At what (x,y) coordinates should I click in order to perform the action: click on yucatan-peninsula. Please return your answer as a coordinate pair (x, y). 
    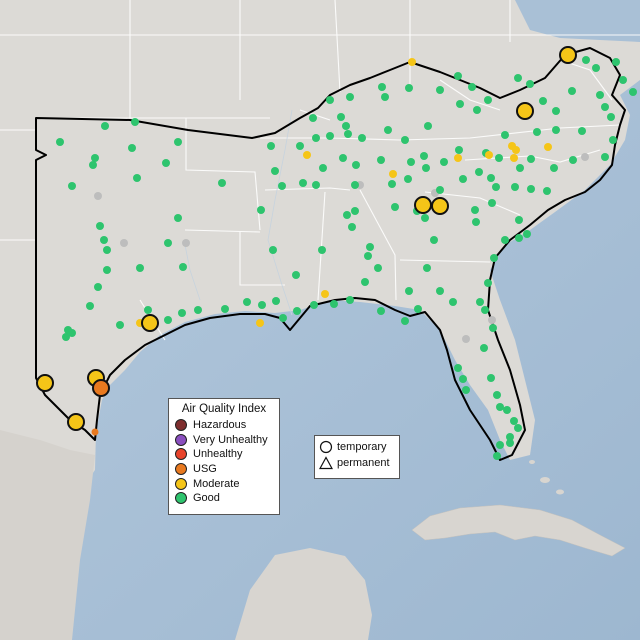
    Looking at the image, I should click on (303, 594).